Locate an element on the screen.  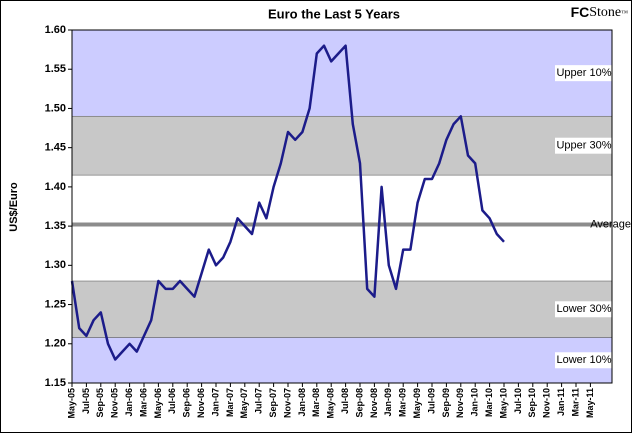
x-tick-label: Sep-08 is located at coordinates (359, 403).